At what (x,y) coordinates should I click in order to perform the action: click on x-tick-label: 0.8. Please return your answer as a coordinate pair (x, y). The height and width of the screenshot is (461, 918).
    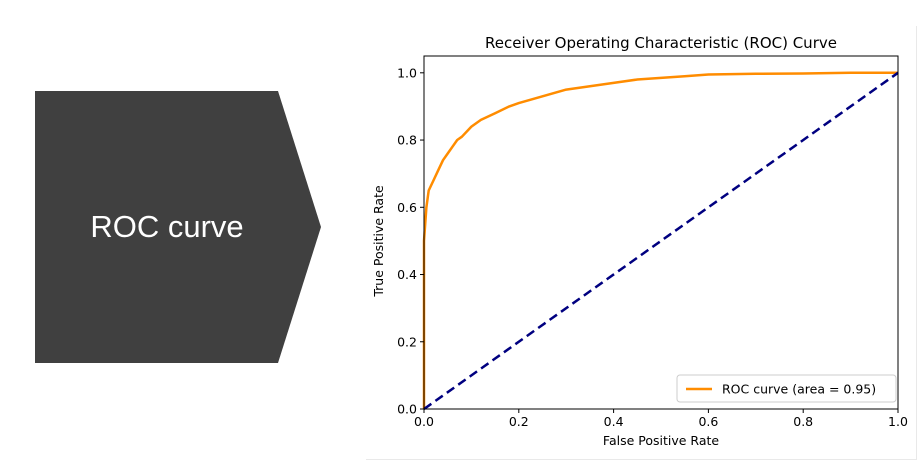
    Looking at the image, I should click on (803, 421).